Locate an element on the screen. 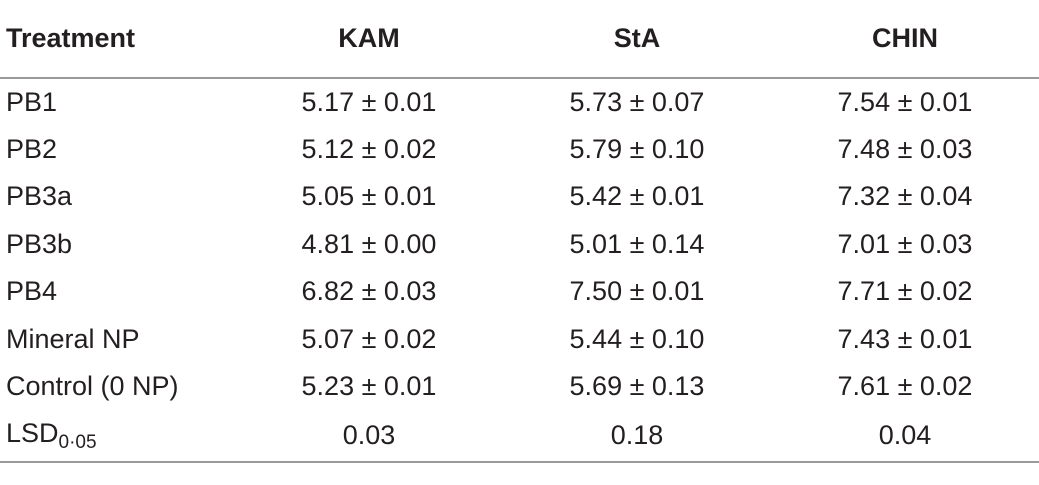 The height and width of the screenshot is (485, 1039). kam-cell: 4.81 ± 0.00 is located at coordinates (369, 243).